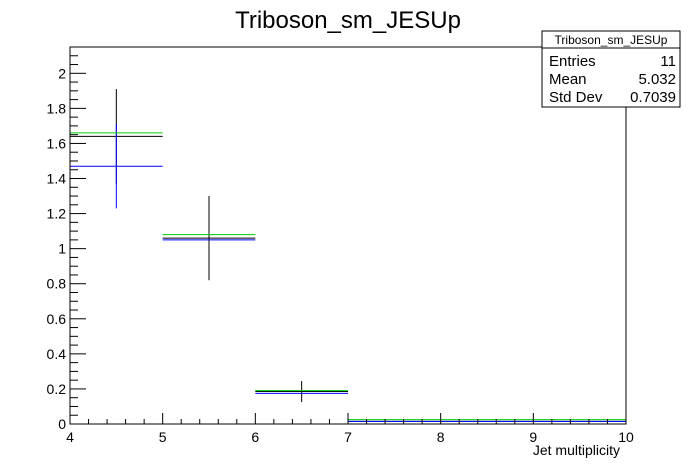  What do you see at coordinates (533, 437) in the screenshot?
I see `x-tick-label: 9` at bounding box center [533, 437].